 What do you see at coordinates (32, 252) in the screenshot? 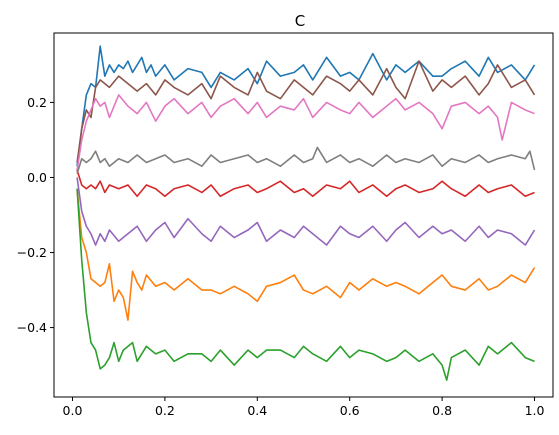
I see `y-tick-label: −0.2` at bounding box center [32, 252].